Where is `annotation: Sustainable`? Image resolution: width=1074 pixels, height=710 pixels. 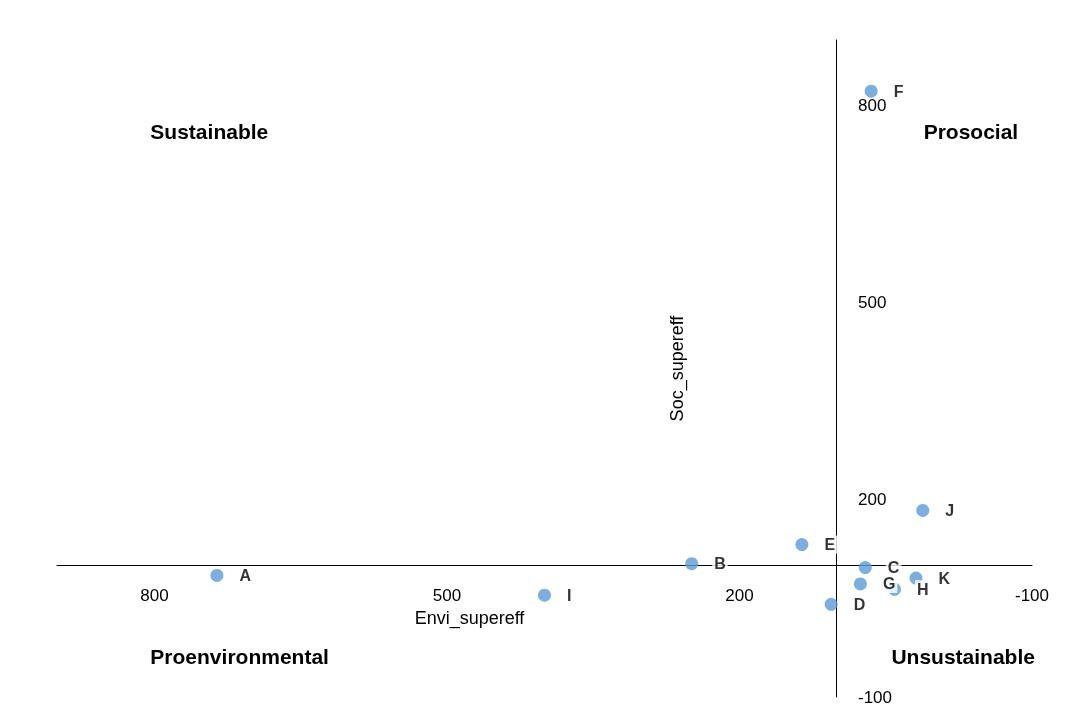 annotation: Sustainable is located at coordinates (209, 131).